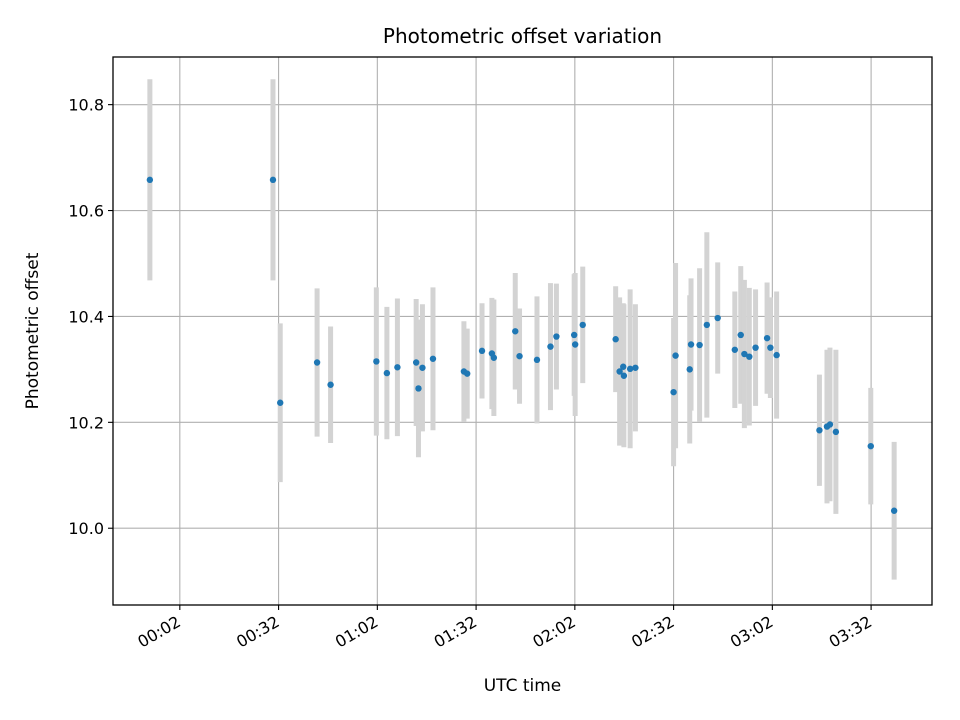 This screenshot has width=960, height=720. Describe the element at coordinates (86, 211) in the screenshot. I see `y-tick-label: 10.6` at that location.